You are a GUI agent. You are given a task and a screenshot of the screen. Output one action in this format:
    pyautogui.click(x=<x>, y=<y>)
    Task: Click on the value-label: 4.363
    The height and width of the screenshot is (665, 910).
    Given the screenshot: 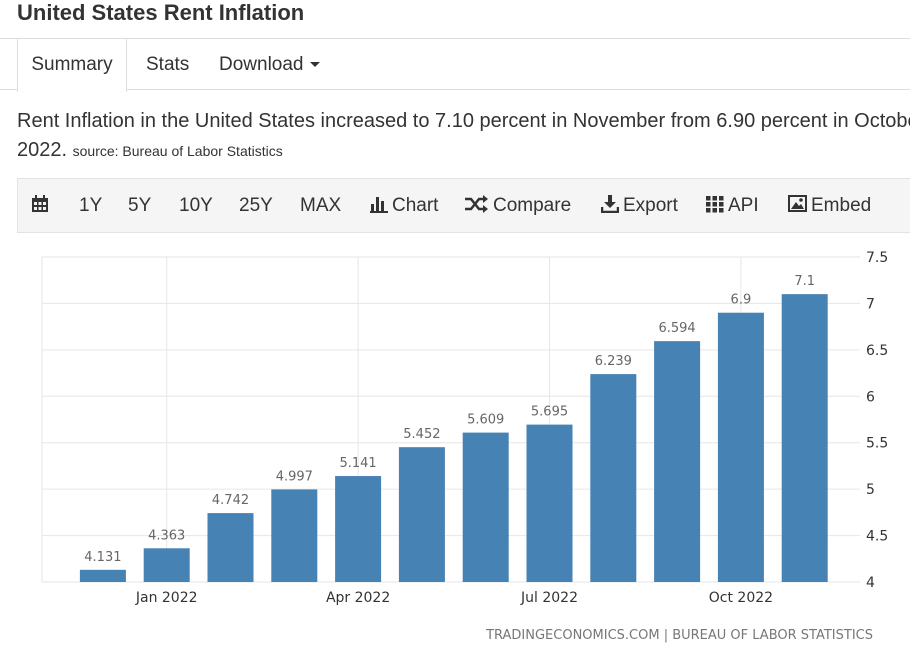 What is the action you would take?
    pyautogui.click(x=166, y=535)
    